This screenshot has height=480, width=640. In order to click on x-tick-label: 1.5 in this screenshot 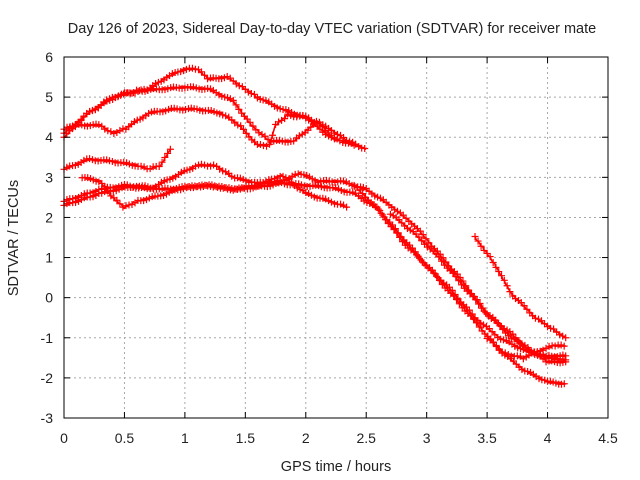, I will do `click(246, 438)`.